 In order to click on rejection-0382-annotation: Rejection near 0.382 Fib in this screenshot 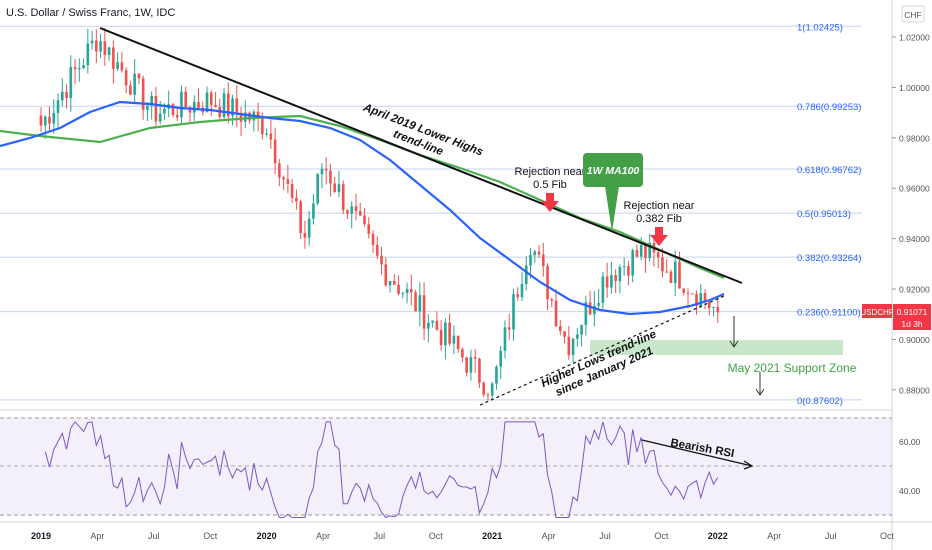, I will do `click(659, 223)`.